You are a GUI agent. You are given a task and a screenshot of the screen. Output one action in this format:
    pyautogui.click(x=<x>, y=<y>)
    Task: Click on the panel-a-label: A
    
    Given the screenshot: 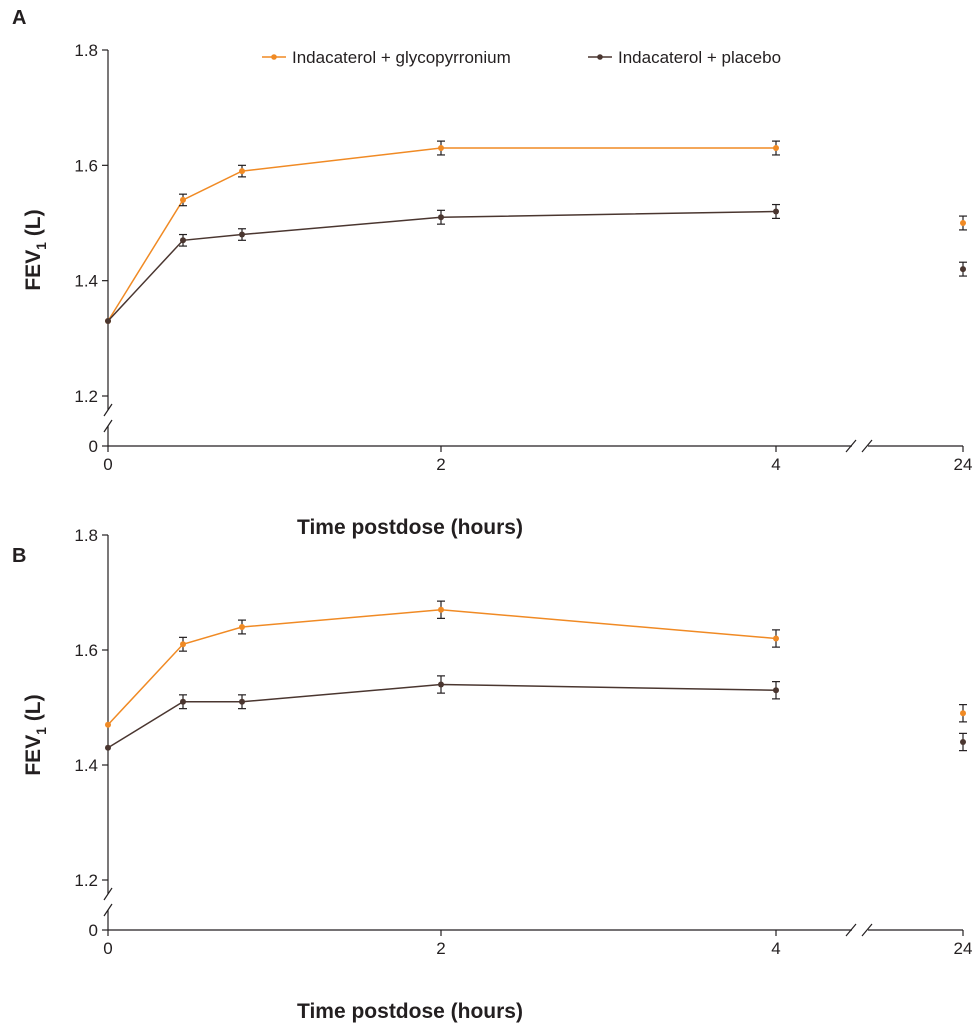 What is the action you would take?
    pyautogui.click(x=19, y=18)
    